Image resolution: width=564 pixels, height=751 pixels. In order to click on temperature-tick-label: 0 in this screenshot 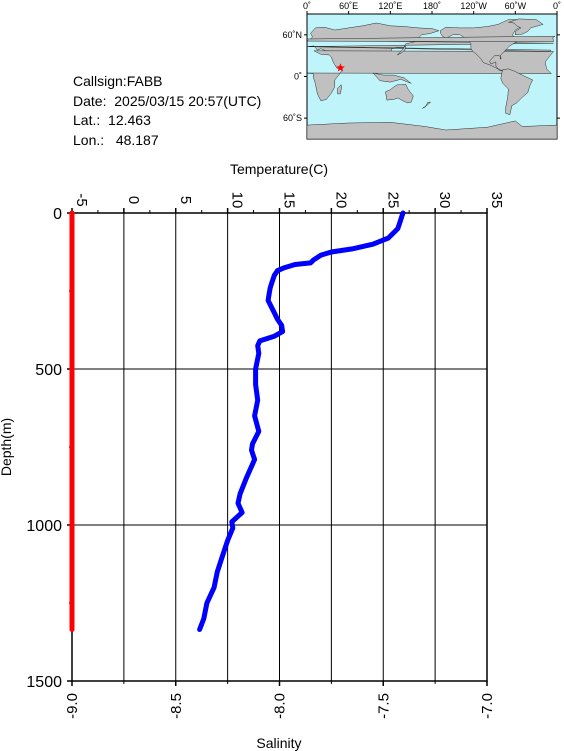, I will do `click(133, 200)`.